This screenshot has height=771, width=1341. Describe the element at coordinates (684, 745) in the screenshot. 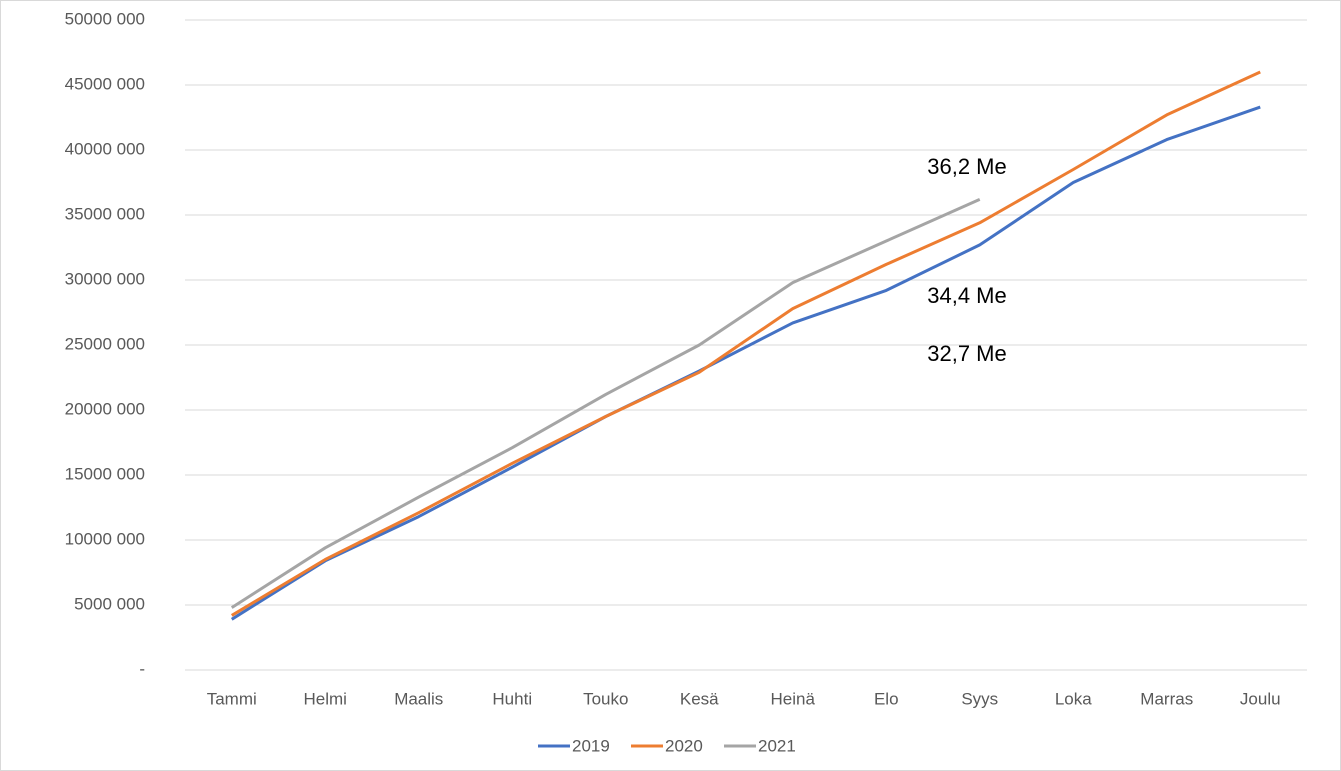

I see `legend-label: 2020` at that location.